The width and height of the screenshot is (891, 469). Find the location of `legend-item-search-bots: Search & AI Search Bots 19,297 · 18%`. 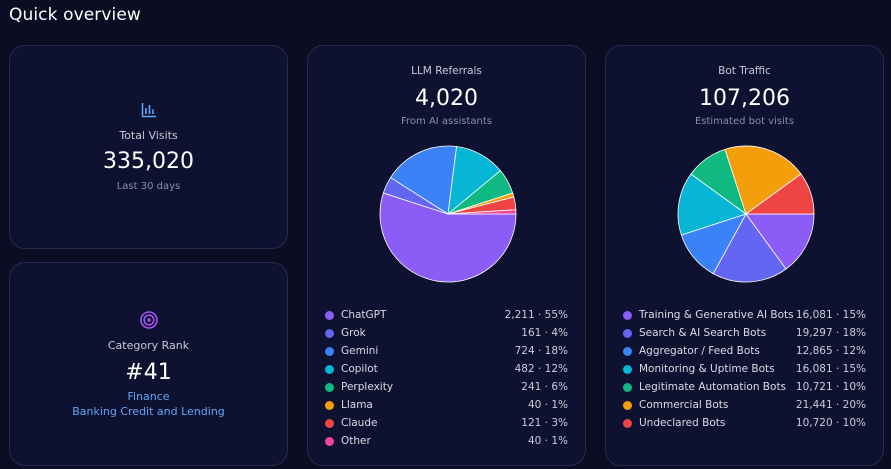

legend-item-search-bots: Search & AI Search Bots 19,297 · 18% is located at coordinates (744, 335).